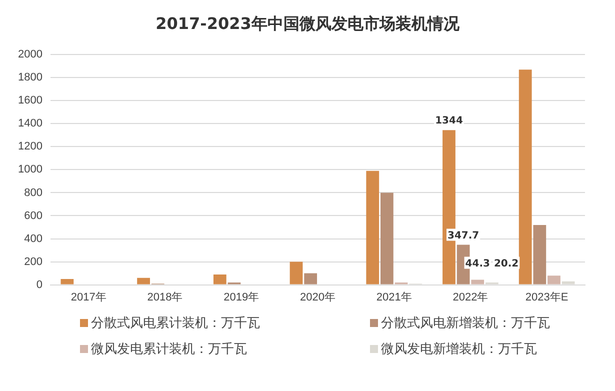  What do you see at coordinates (30, 100) in the screenshot?
I see `y-tick-label: 1600` at bounding box center [30, 100].